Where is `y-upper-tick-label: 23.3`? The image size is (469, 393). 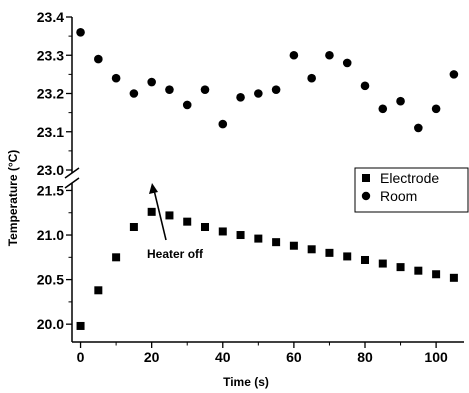
y-upper-tick-label: 23.3 is located at coordinates (50, 55).